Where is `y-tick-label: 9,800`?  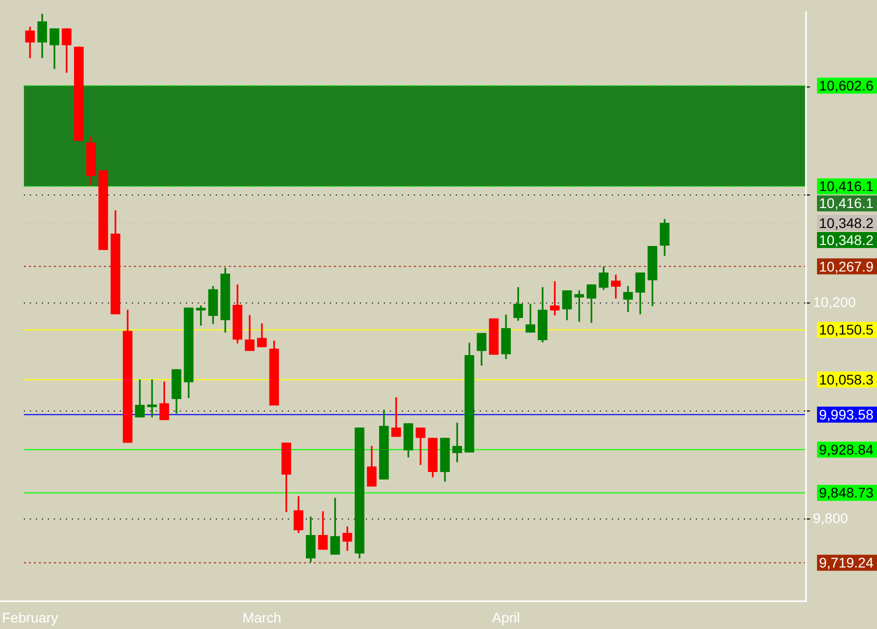 y-tick-label: 9,800 is located at coordinates (830, 518).